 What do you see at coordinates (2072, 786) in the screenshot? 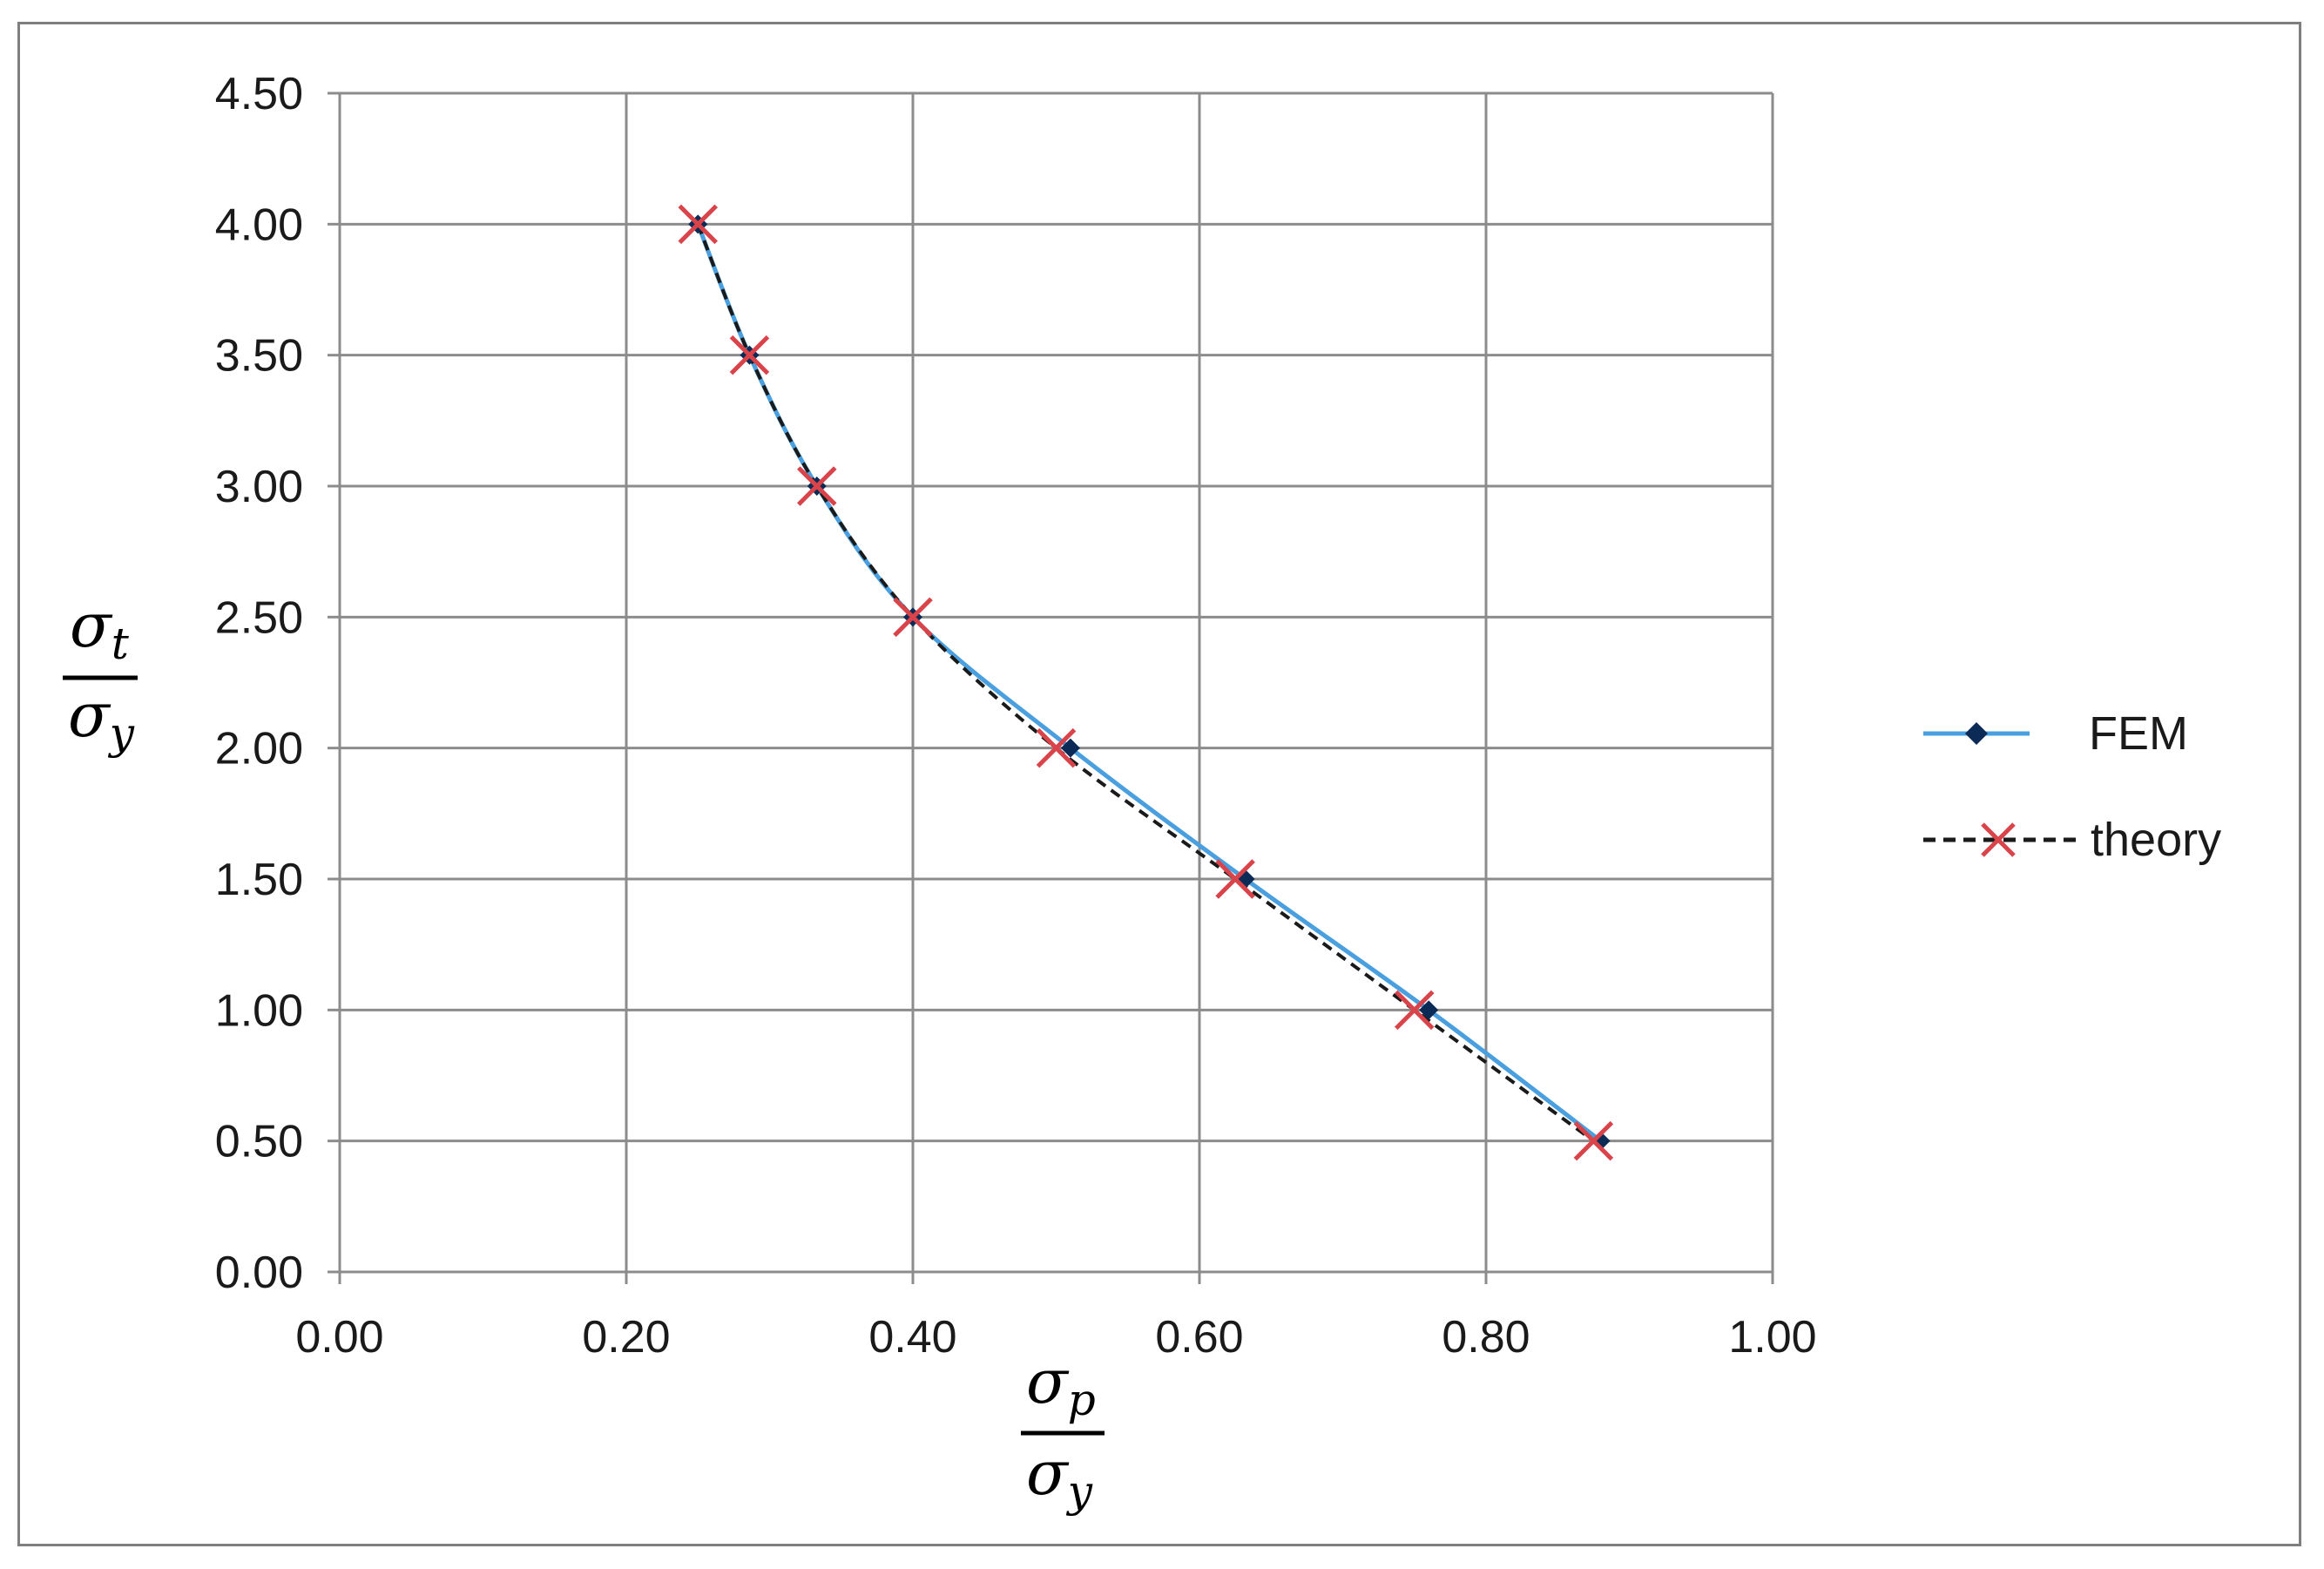
I see `legend: FEM theory` at bounding box center [2072, 786].